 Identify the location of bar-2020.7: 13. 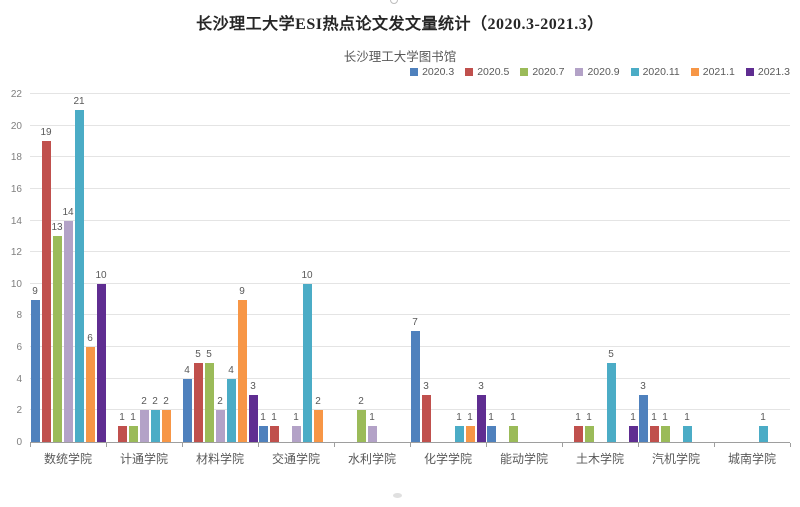
(57, 332).